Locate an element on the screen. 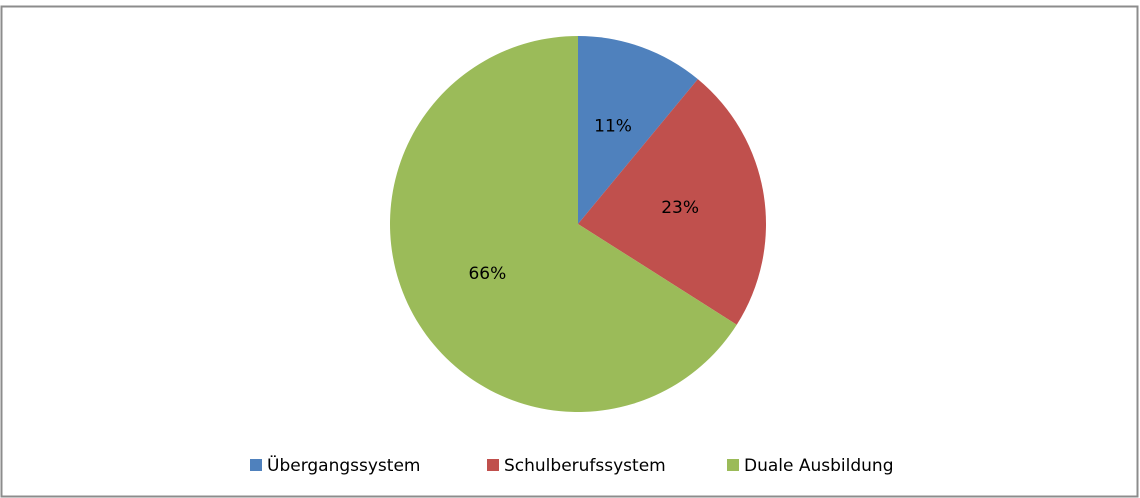 The width and height of the screenshot is (1140, 498). data-label: 23% is located at coordinates (680, 208).